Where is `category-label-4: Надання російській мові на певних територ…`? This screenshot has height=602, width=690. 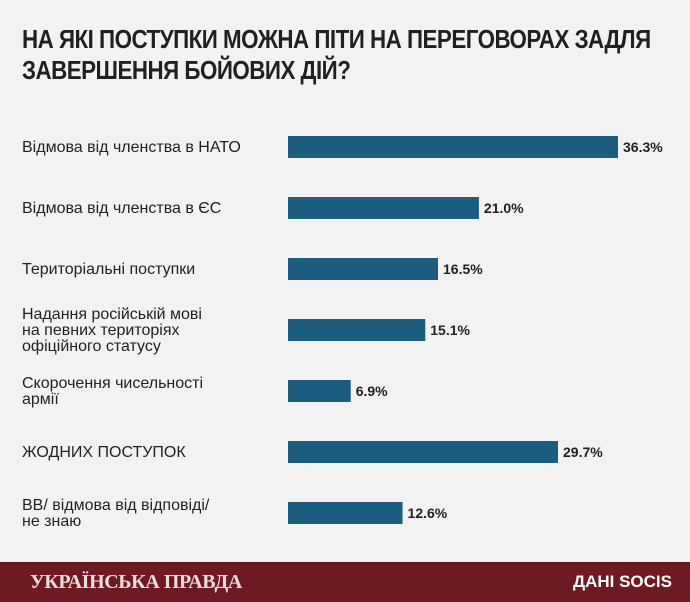
category-label-4: Надання російській мові на певних територ… is located at coordinates (112, 330).